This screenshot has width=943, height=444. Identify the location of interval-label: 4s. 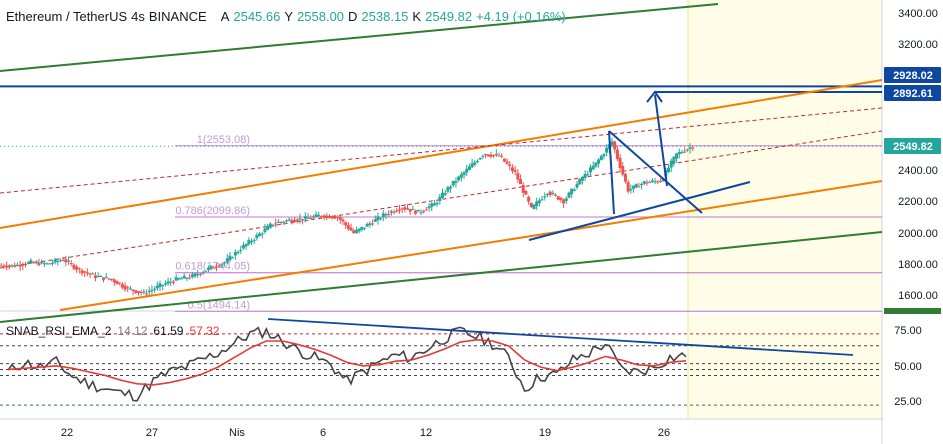
(138, 16).